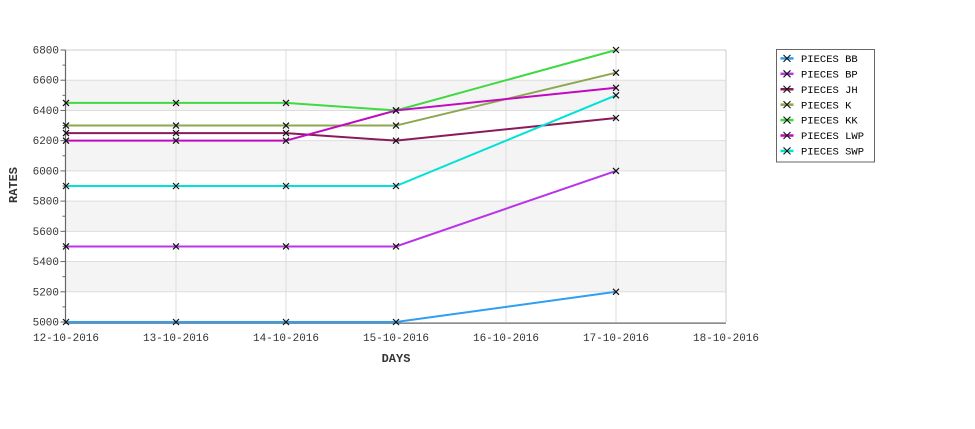 This screenshot has height=429, width=975. Describe the element at coordinates (46, 142) in the screenshot. I see `svg-text: 6200` at that location.